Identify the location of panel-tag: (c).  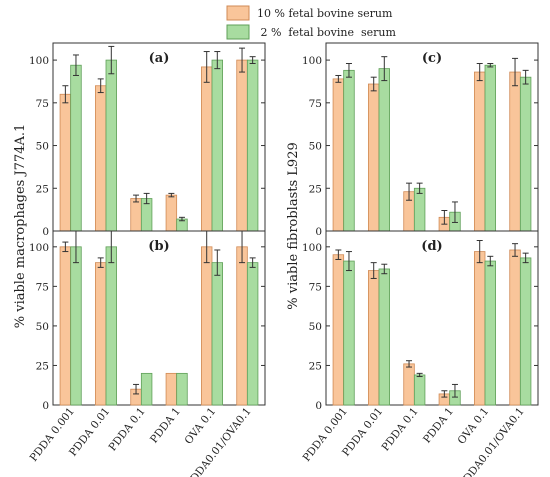
(432, 58).